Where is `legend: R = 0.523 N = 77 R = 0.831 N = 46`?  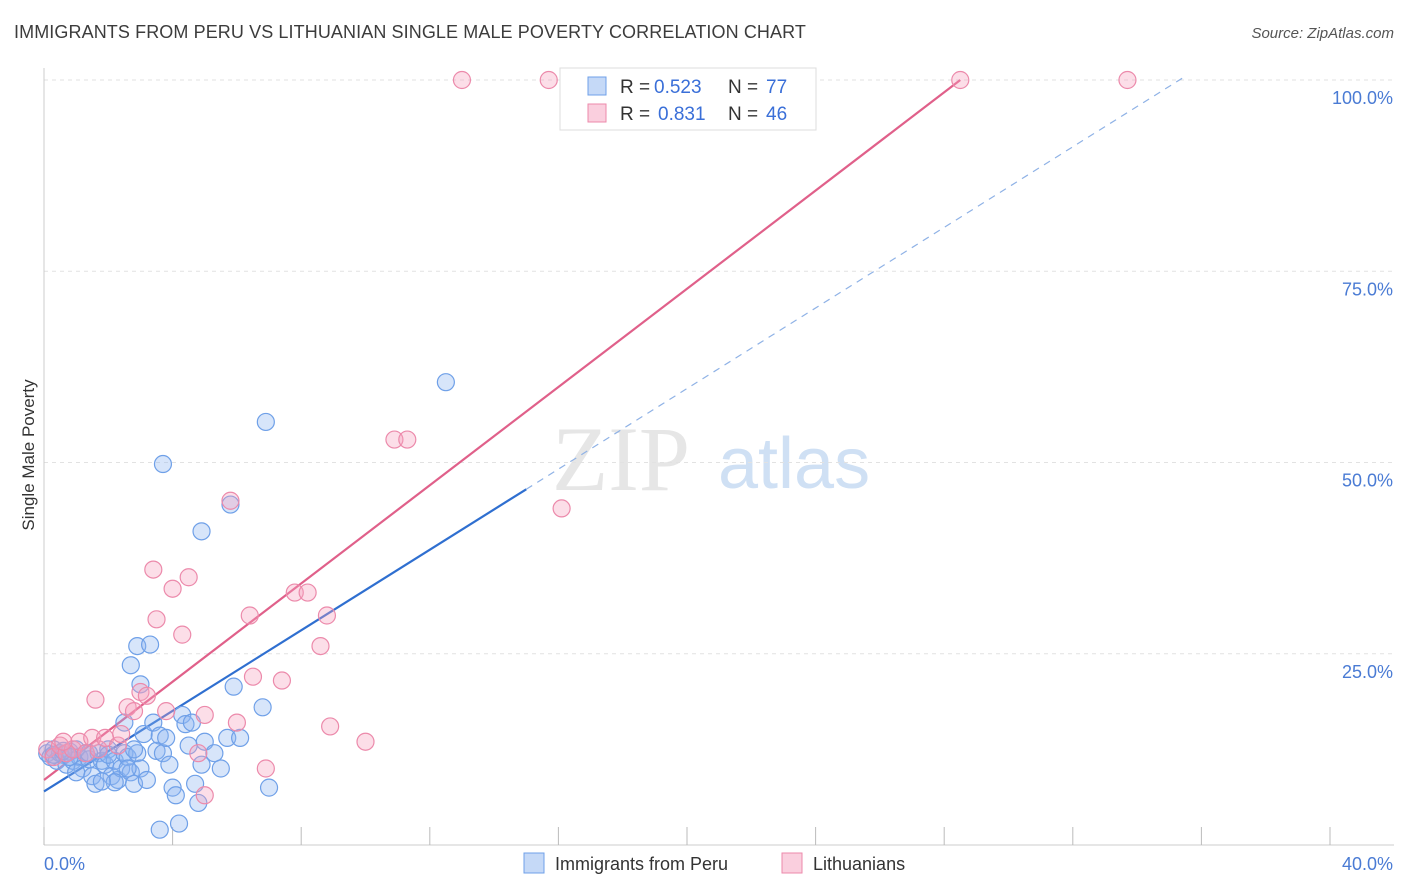 legend: R = 0.523 N = 77 R = 0.831 N = 46 is located at coordinates (688, 99).